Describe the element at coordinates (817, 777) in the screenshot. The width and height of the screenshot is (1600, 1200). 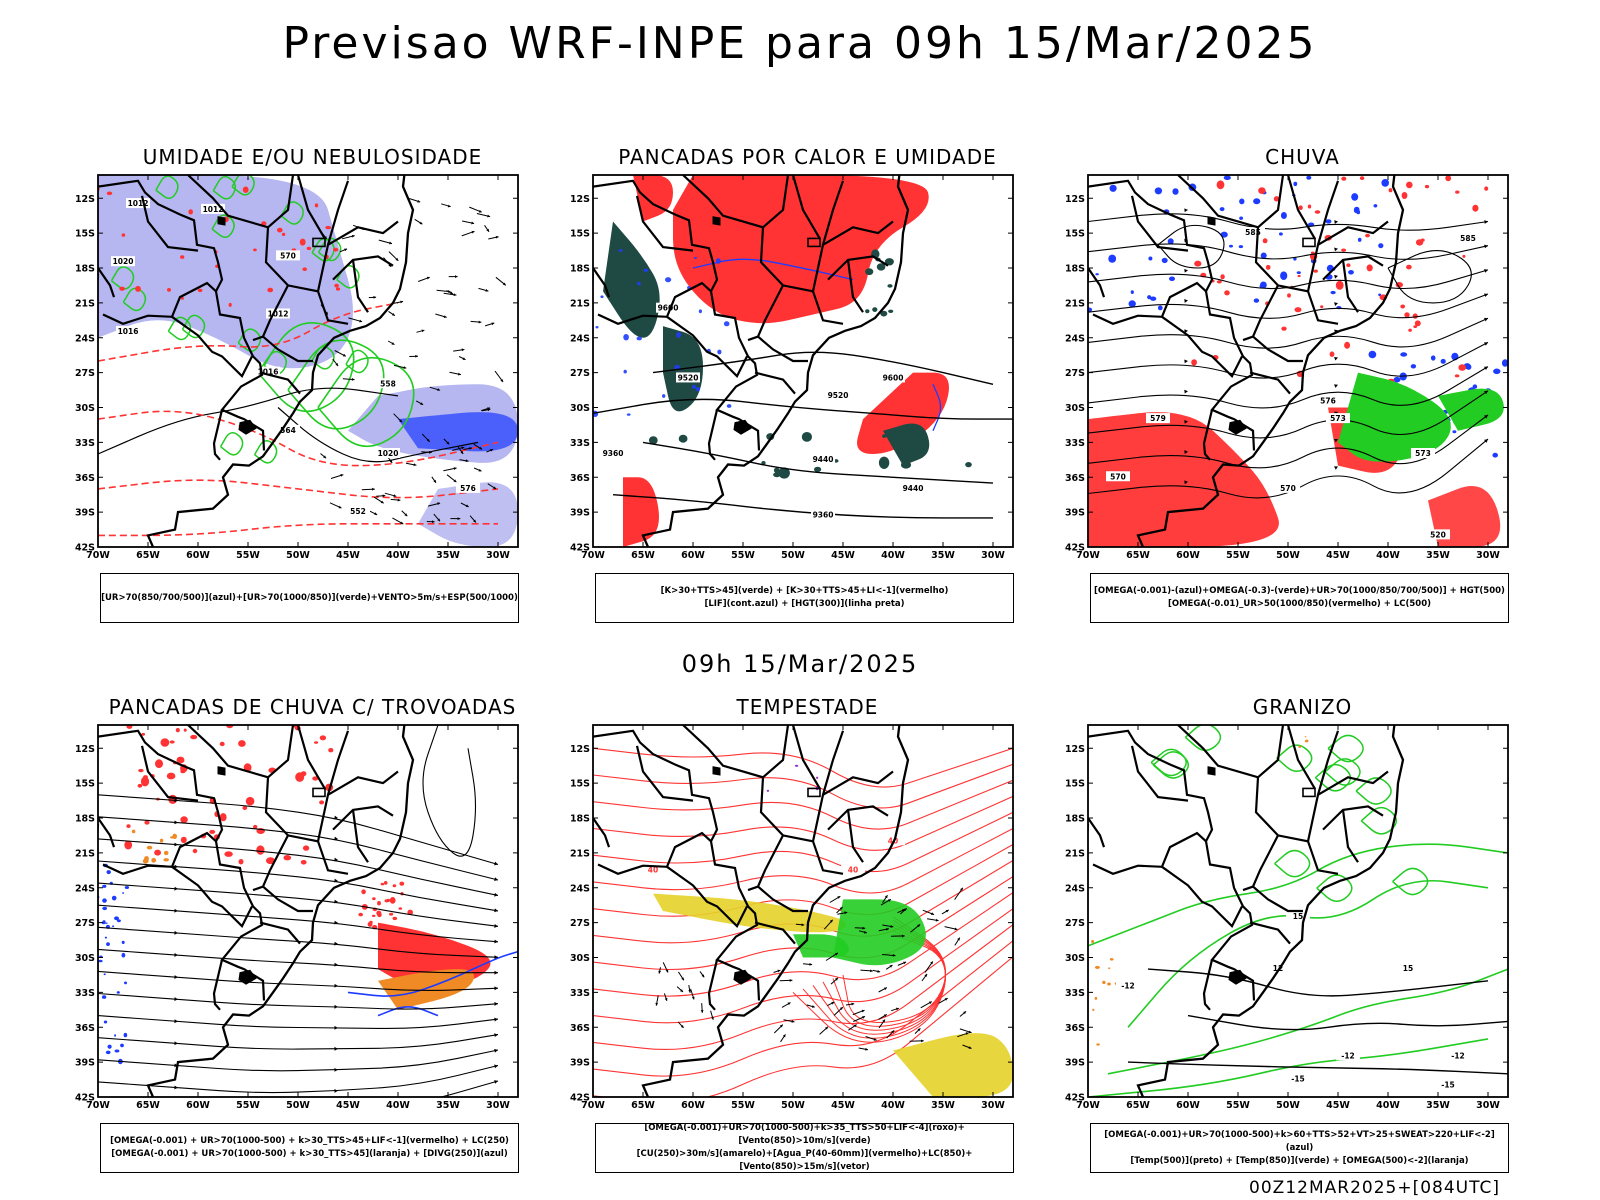
I see `storm-purple` at that location.